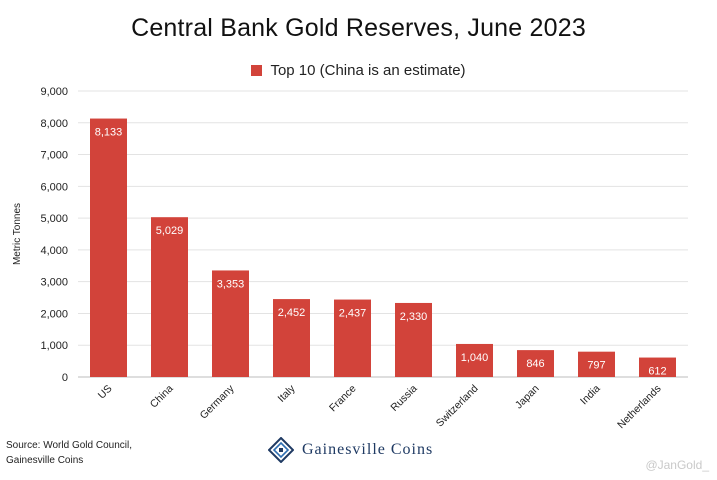 The width and height of the screenshot is (717, 480). What do you see at coordinates (45, 460) in the screenshot?
I see `source-note-line-2: Gainesville Coins` at bounding box center [45, 460].